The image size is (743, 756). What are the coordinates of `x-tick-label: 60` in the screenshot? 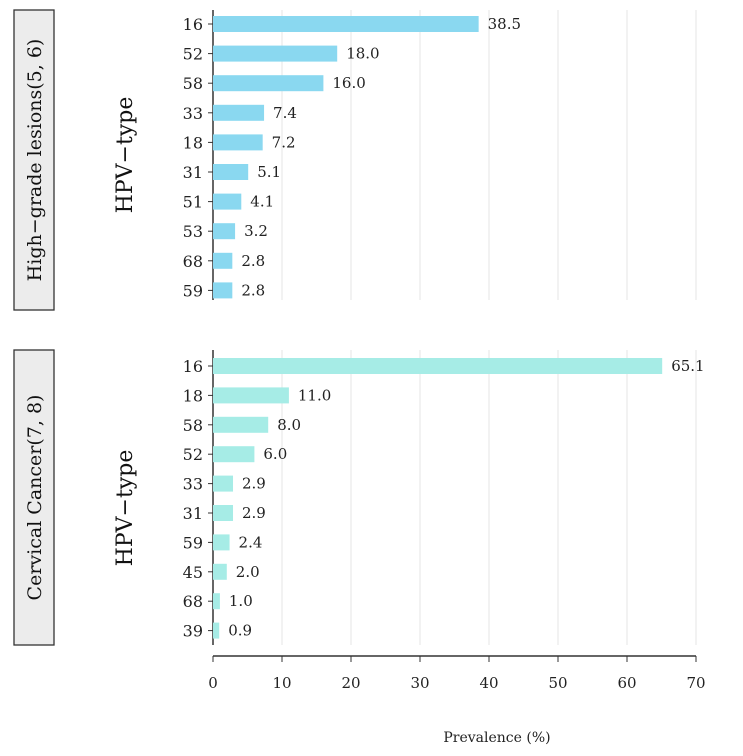 It's located at (626, 683).